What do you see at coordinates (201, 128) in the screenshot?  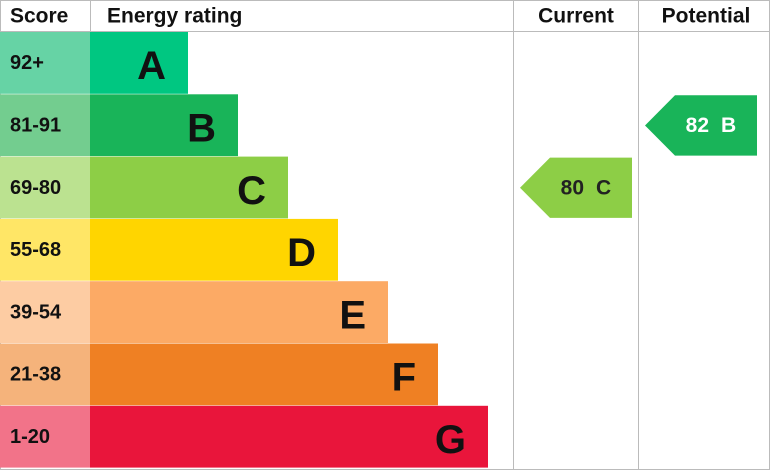 I see `rating-letter: B` at bounding box center [201, 128].